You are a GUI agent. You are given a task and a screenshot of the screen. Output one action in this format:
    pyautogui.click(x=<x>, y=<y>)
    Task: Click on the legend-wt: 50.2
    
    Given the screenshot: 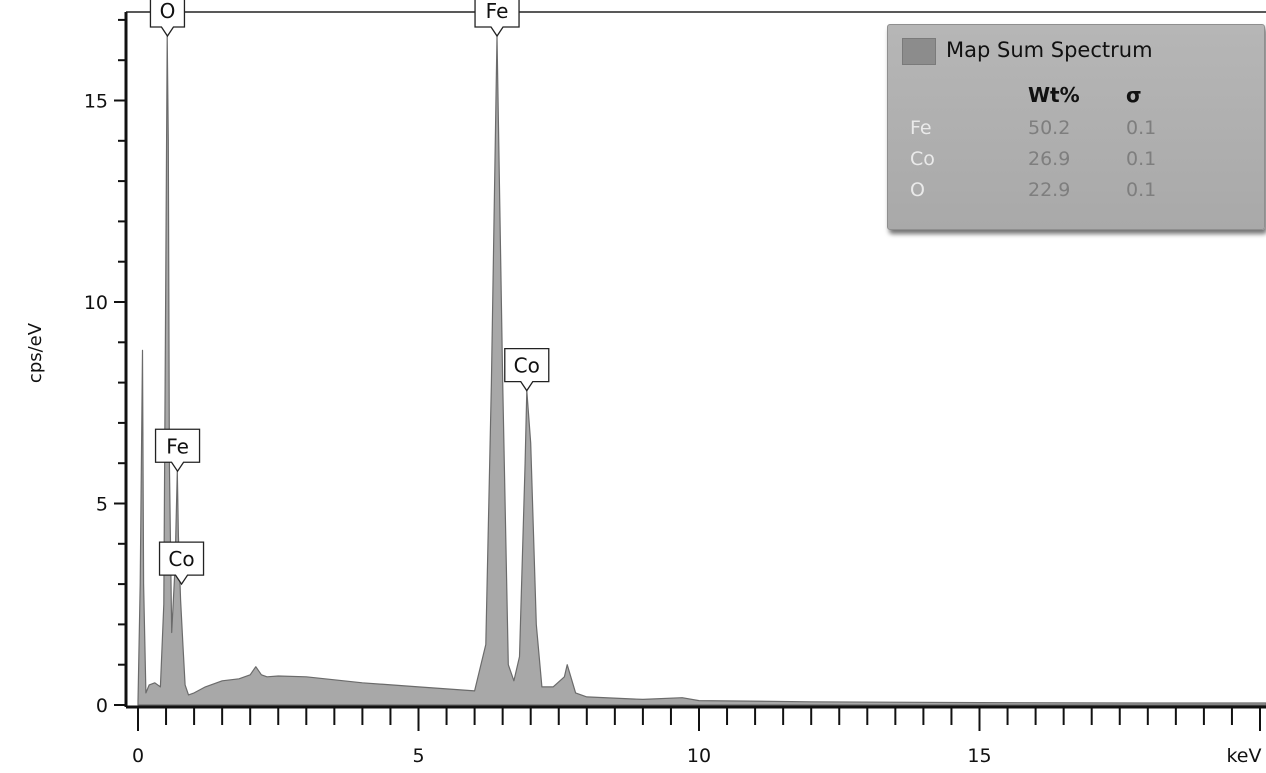 What is the action you would take?
    pyautogui.click(x=1049, y=128)
    